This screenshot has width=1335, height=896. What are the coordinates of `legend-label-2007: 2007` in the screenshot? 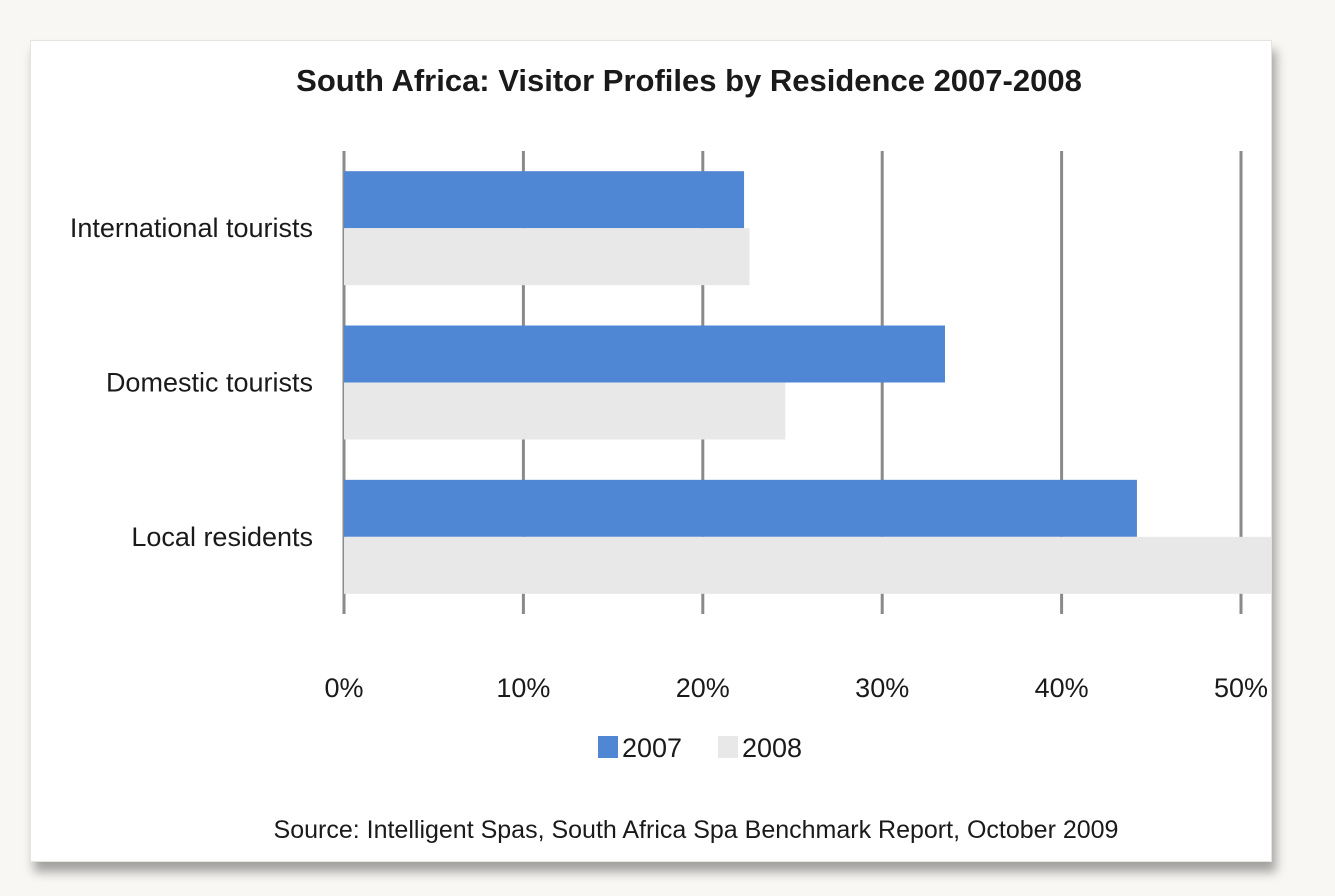 It's located at (652, 748).